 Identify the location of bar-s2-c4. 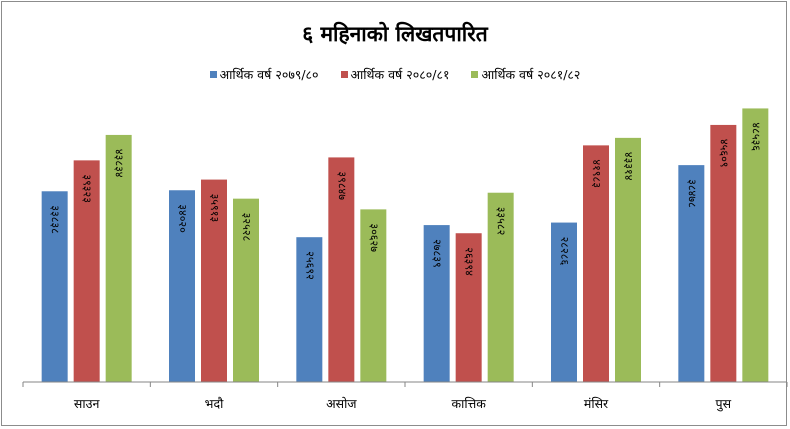
(468, 307).